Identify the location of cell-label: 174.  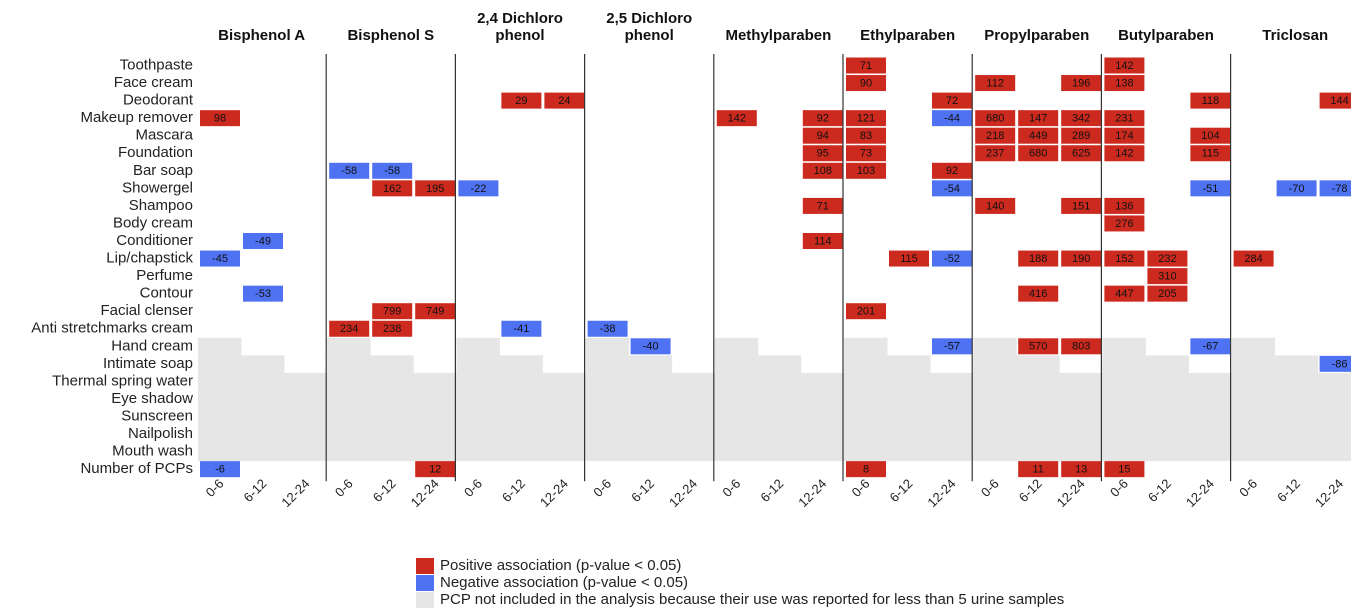
(1124, 136).